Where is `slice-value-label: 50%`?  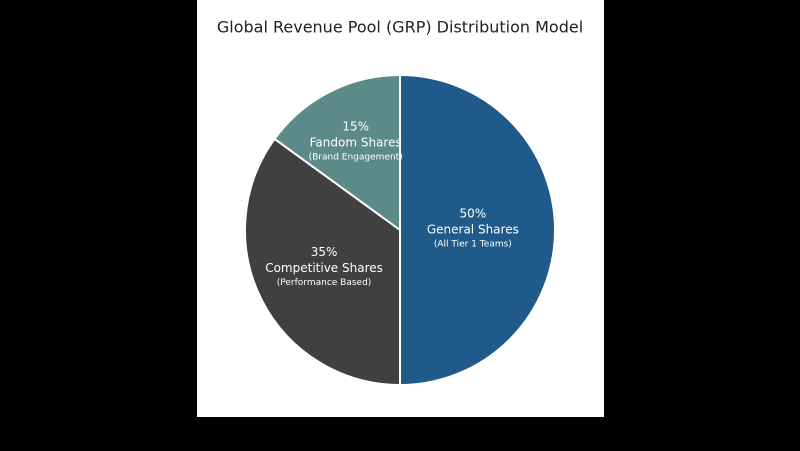 slice-value-label: 50% is located at coordinates (473, 214).